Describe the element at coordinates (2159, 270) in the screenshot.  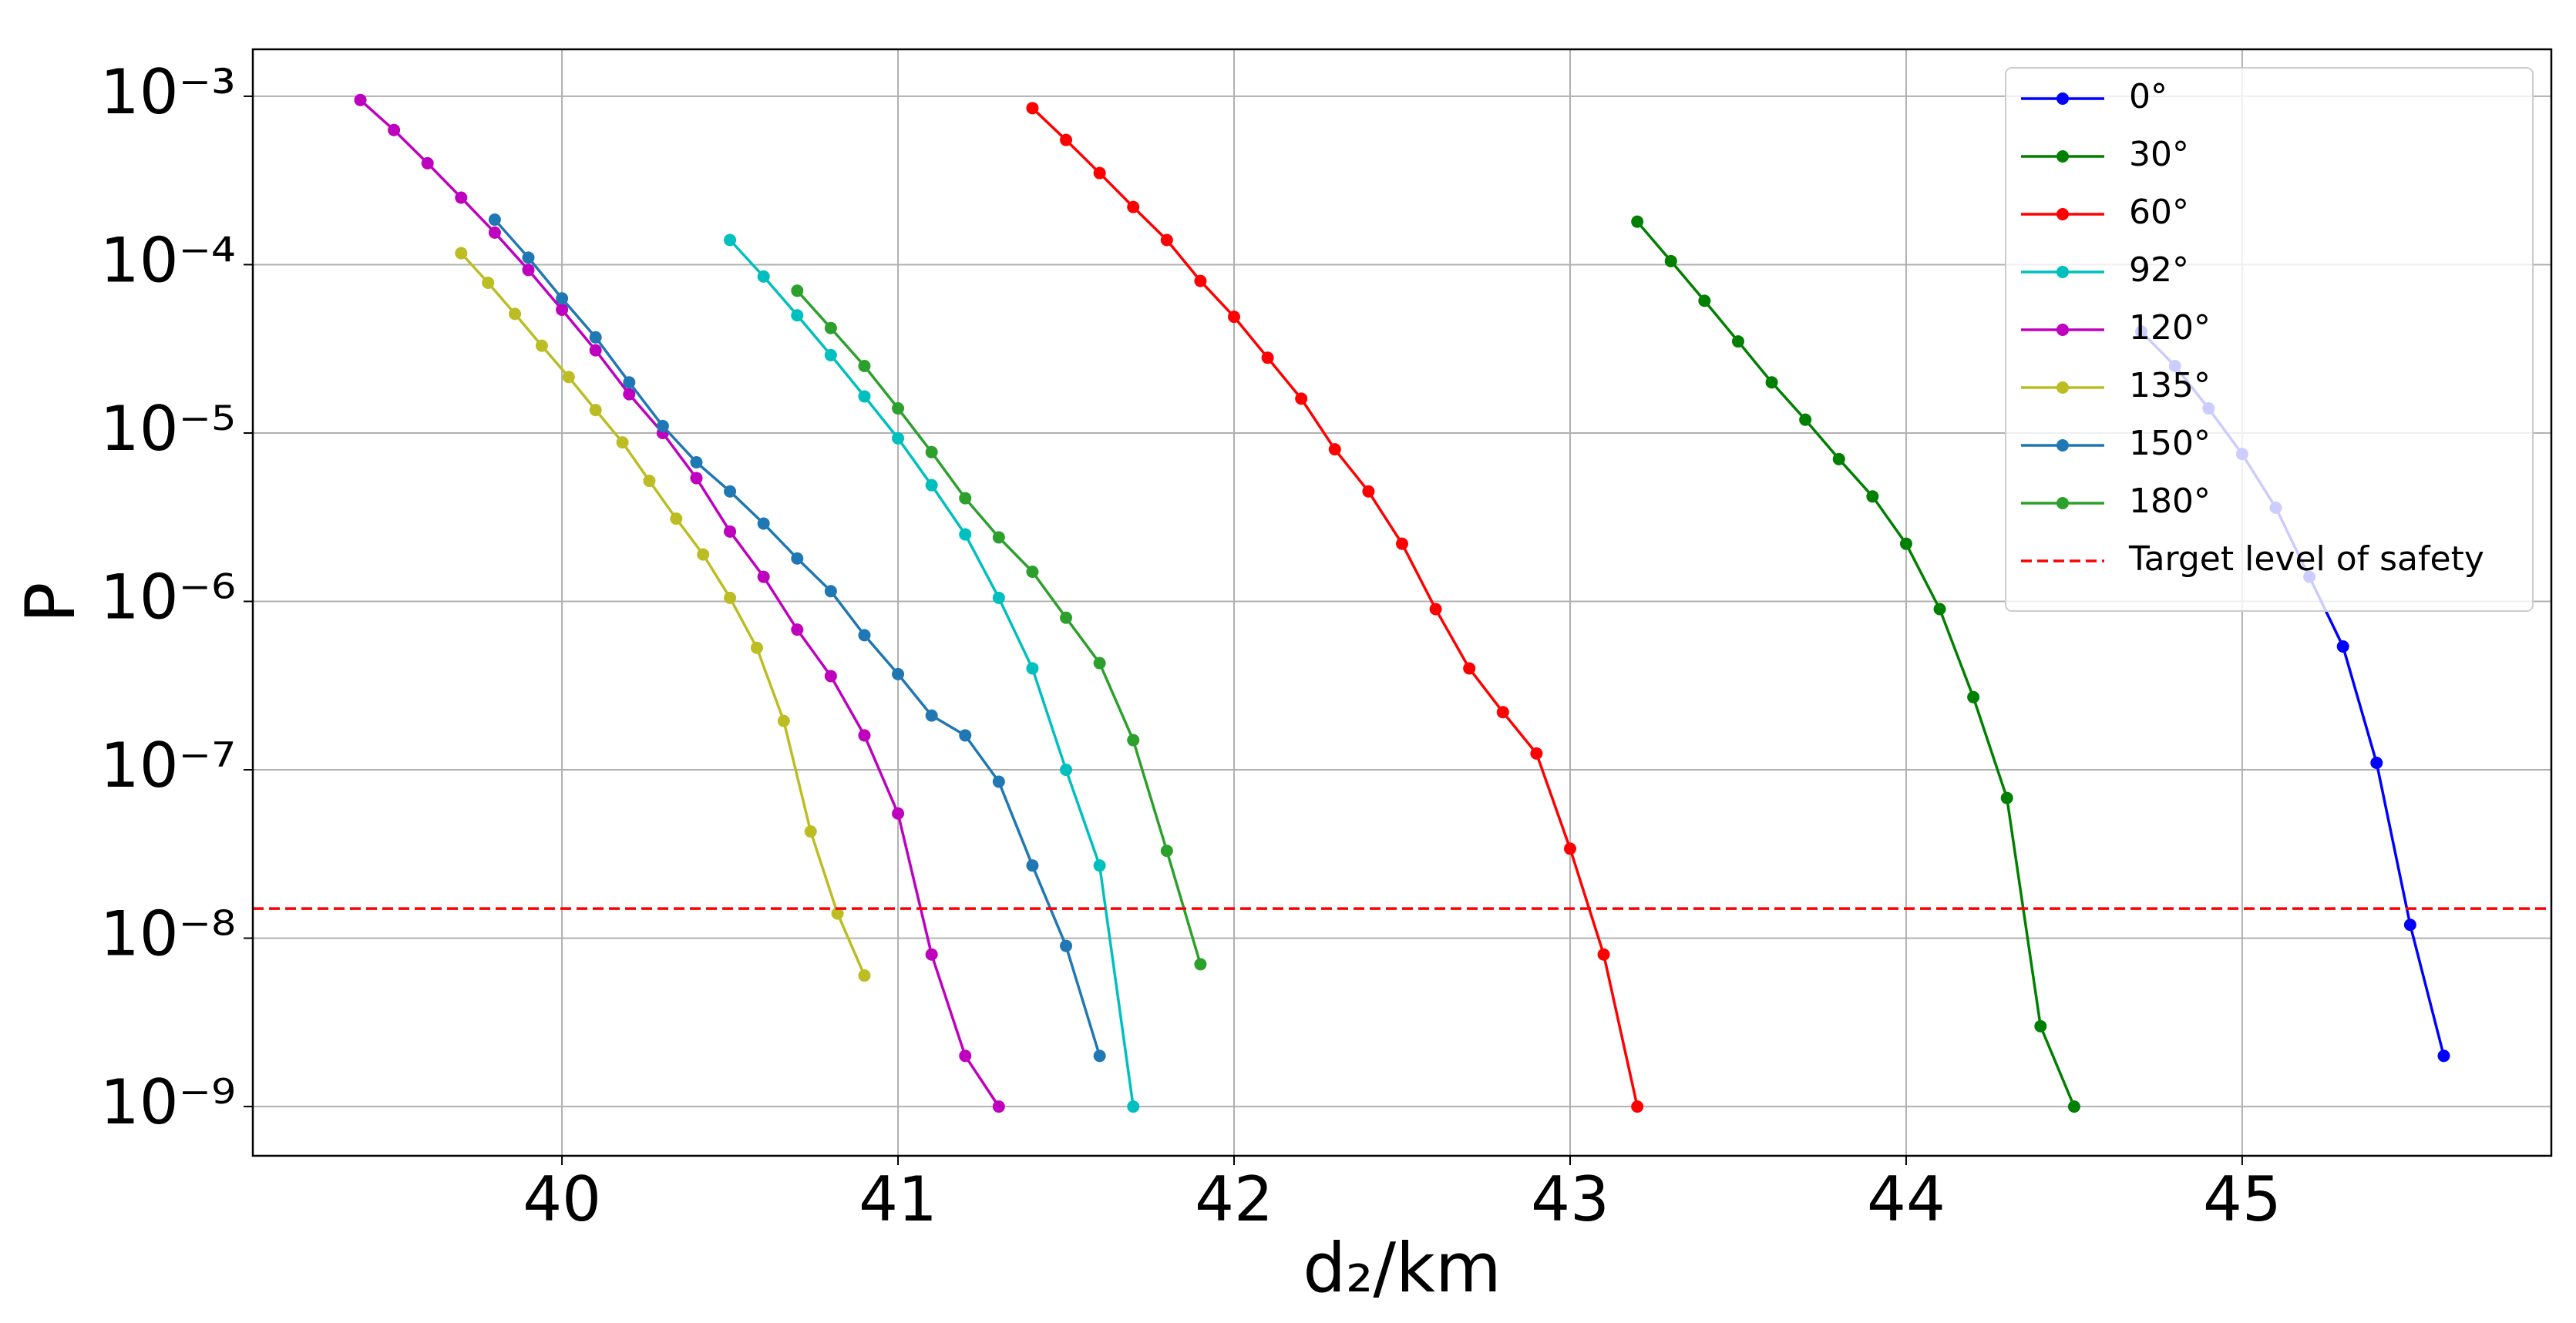
I see `legend-label: 92°` at that location.